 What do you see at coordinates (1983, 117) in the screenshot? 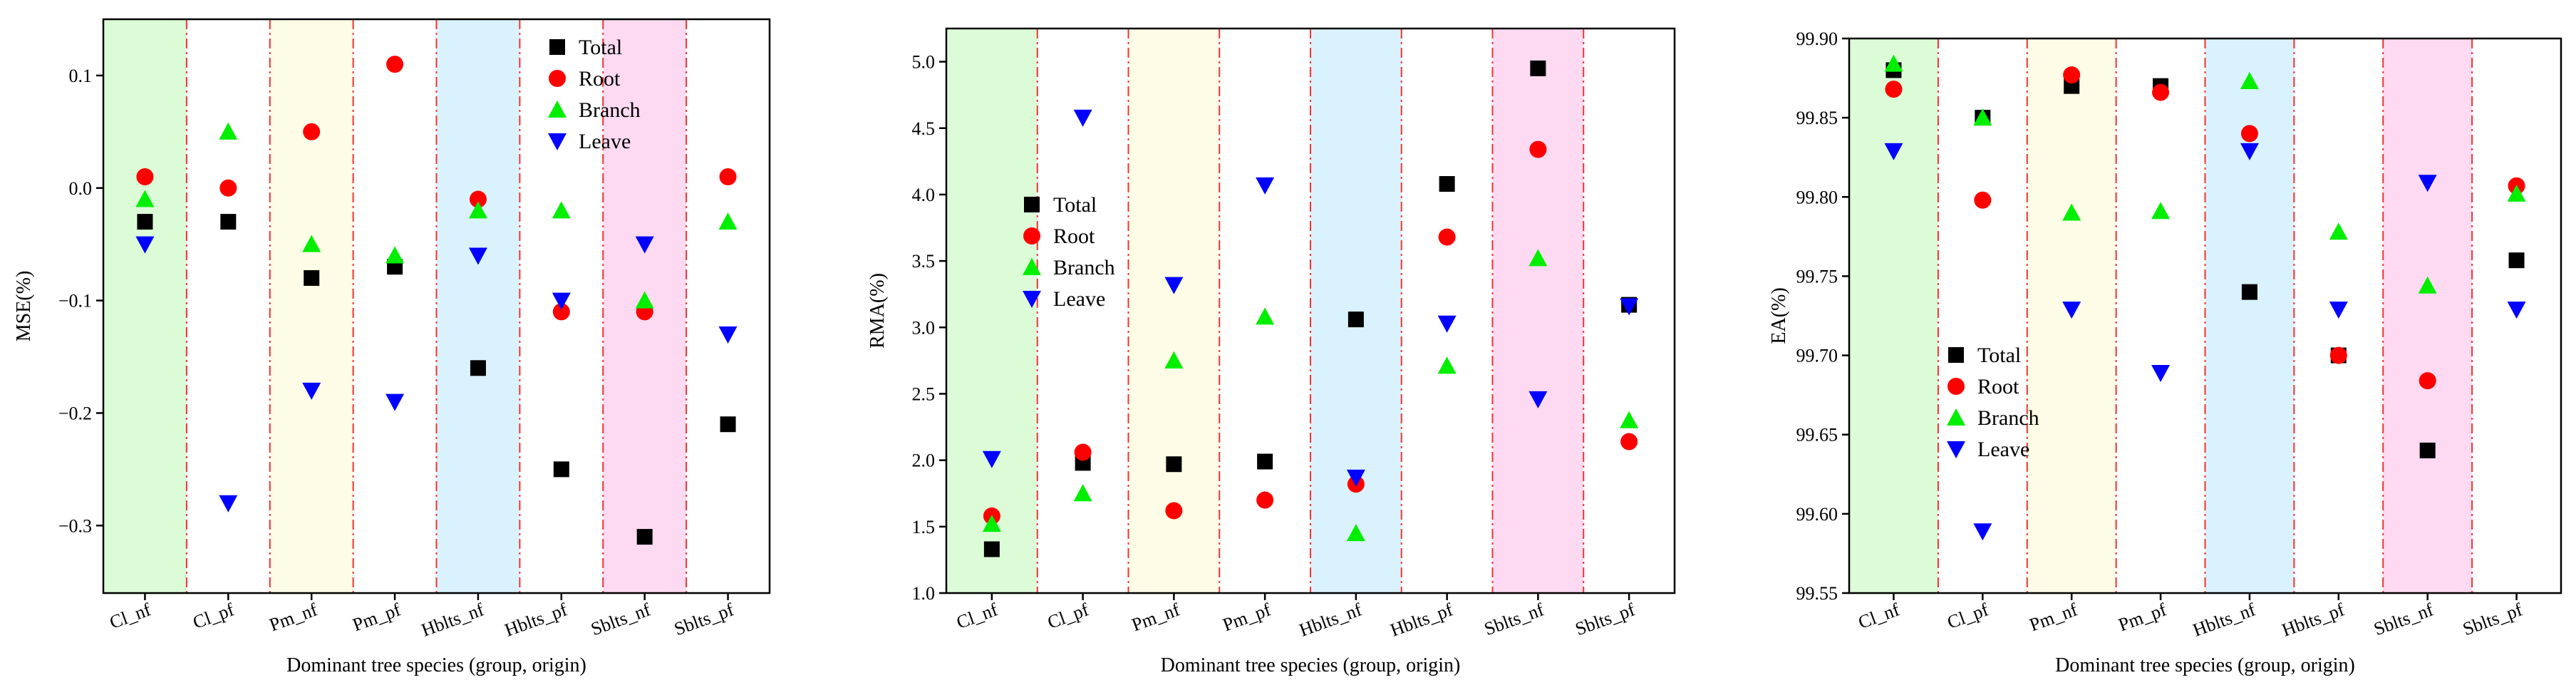
I see `ea-point-branch-cl_pf` at bounding box center [1983, 117].